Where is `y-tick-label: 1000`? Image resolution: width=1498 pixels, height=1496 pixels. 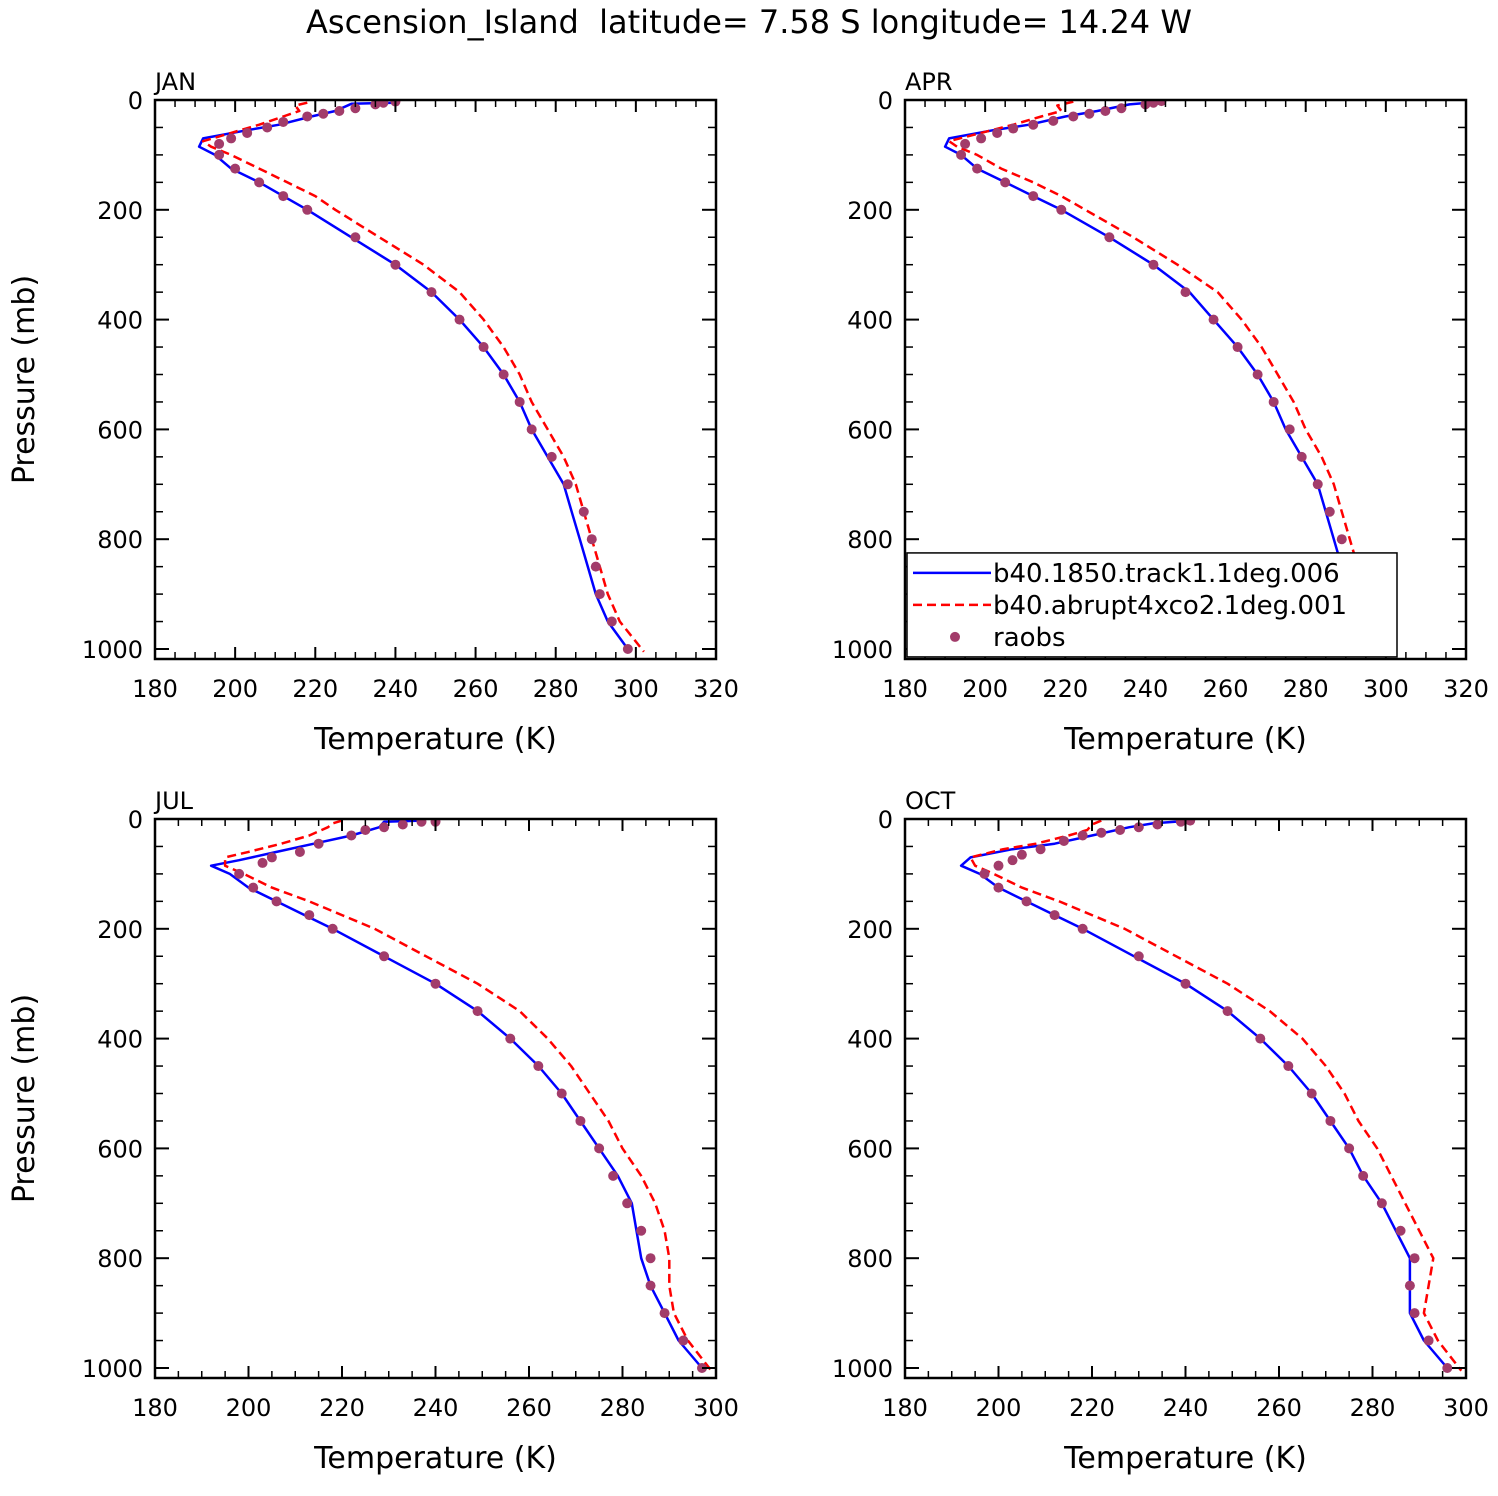
y-tick-label: 1000 is located at coordinates (112, 650).